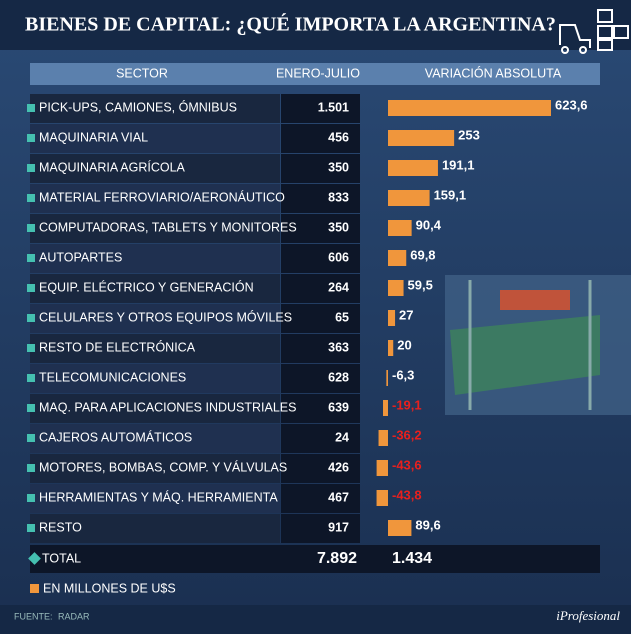  I want to click on value-label: 89,6, so click(427, 524).